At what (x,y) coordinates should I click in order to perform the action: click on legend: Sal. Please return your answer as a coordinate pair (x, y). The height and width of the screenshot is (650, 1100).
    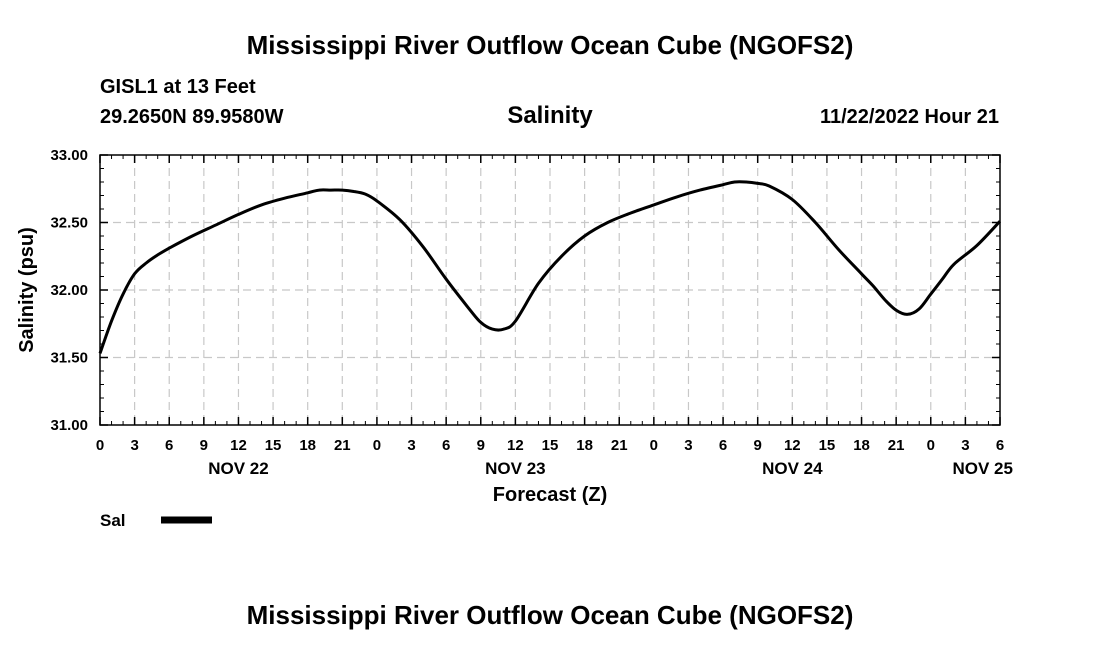
    Looking at the image, I should click on (156, 520).